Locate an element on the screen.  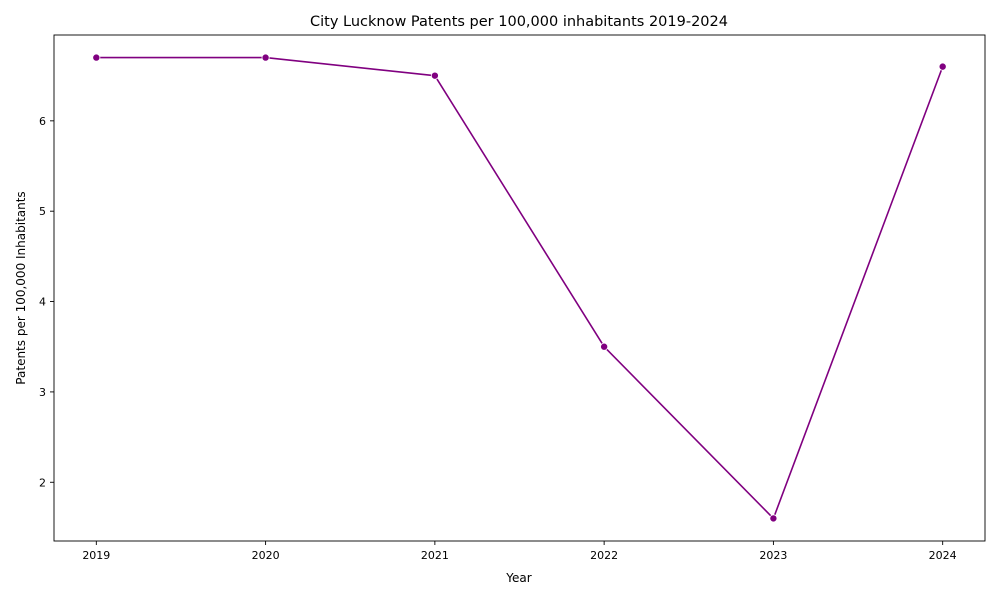
data-point-2024 is located at coordinates (942, 66).